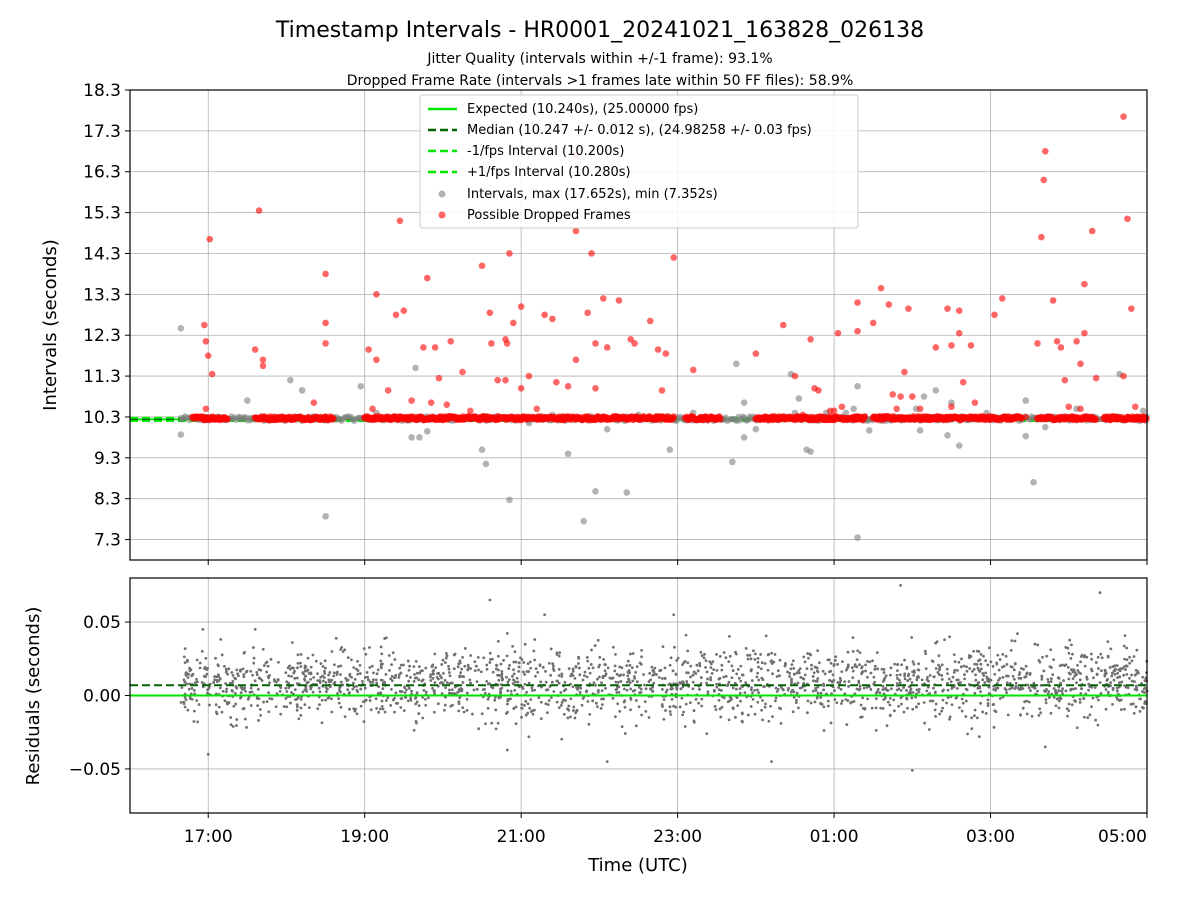  What do you see at coordinates (857, 386) in the screenshot?
I see `interval-point` at bounding box center [857, 386].